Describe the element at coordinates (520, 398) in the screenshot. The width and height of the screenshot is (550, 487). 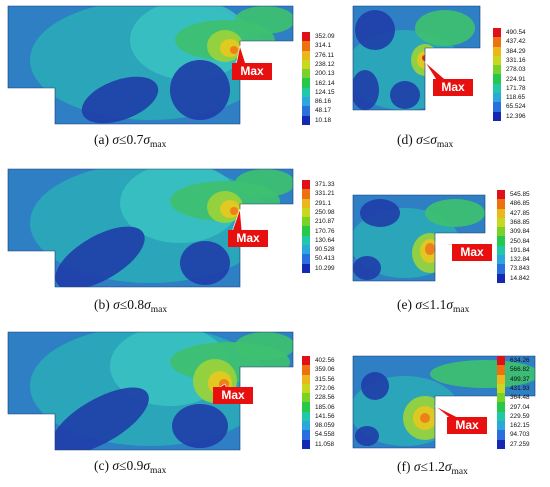
I see `legend-value: 364.48` at that location.